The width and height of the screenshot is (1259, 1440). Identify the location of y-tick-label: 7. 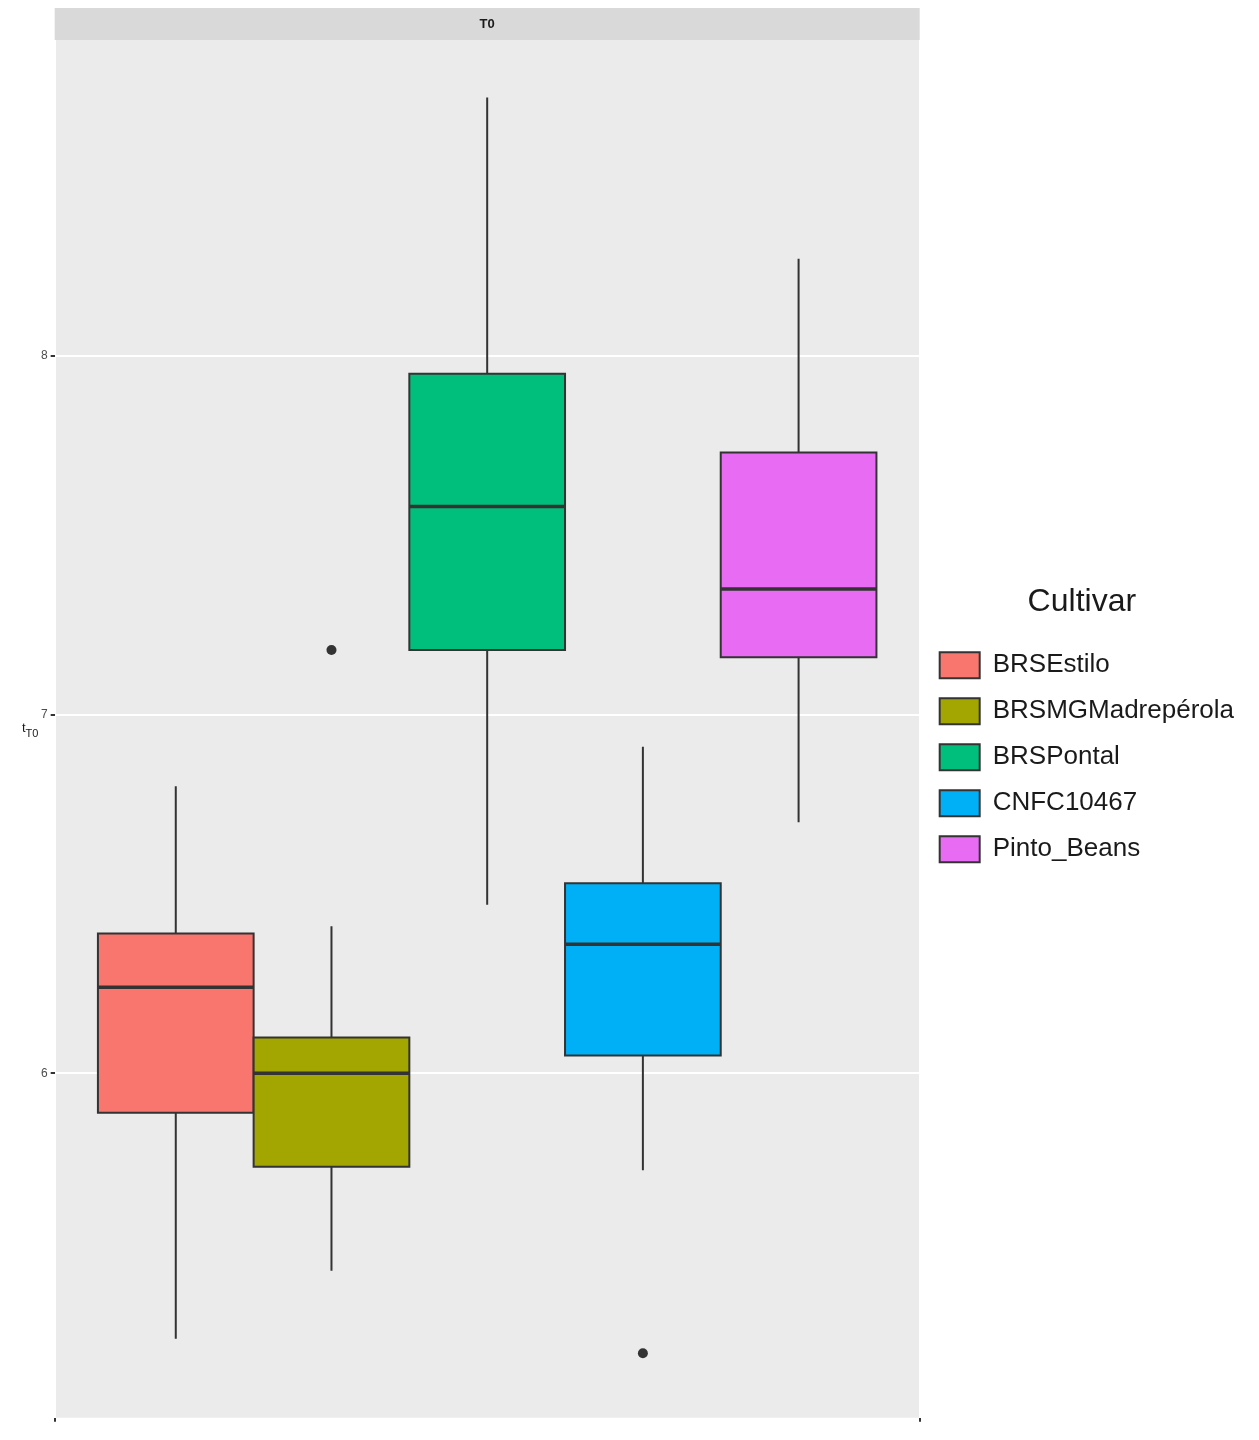
(44, 713).